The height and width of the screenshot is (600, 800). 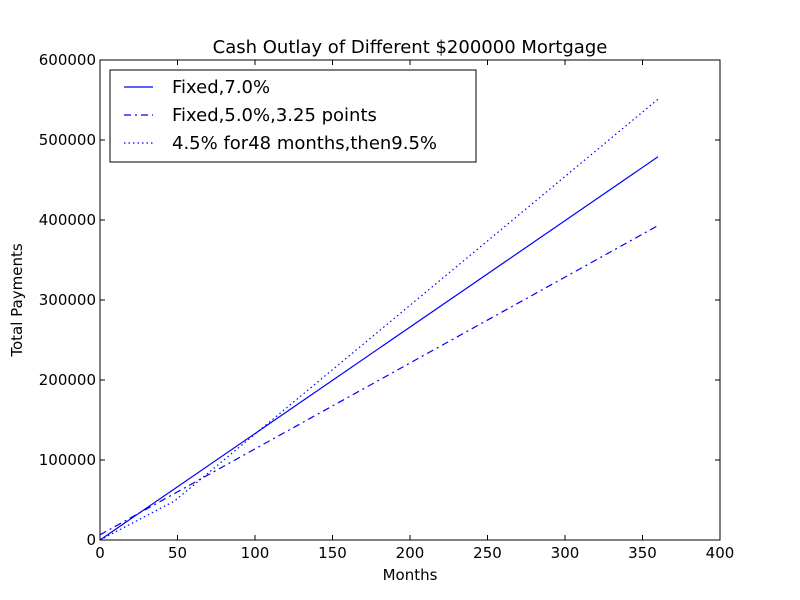 I want to click on legend-box, so click(x=293, y=116).